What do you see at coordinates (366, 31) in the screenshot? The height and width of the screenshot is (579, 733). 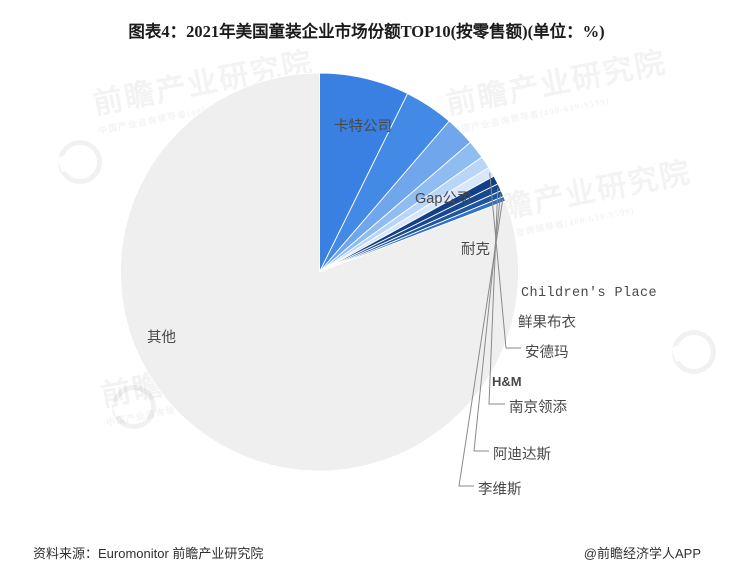 I see `page-title: 图表4：2021年美国童装企业市场份额TOP10(按零售额)(单位：%)` at bounding box center [366, 31].